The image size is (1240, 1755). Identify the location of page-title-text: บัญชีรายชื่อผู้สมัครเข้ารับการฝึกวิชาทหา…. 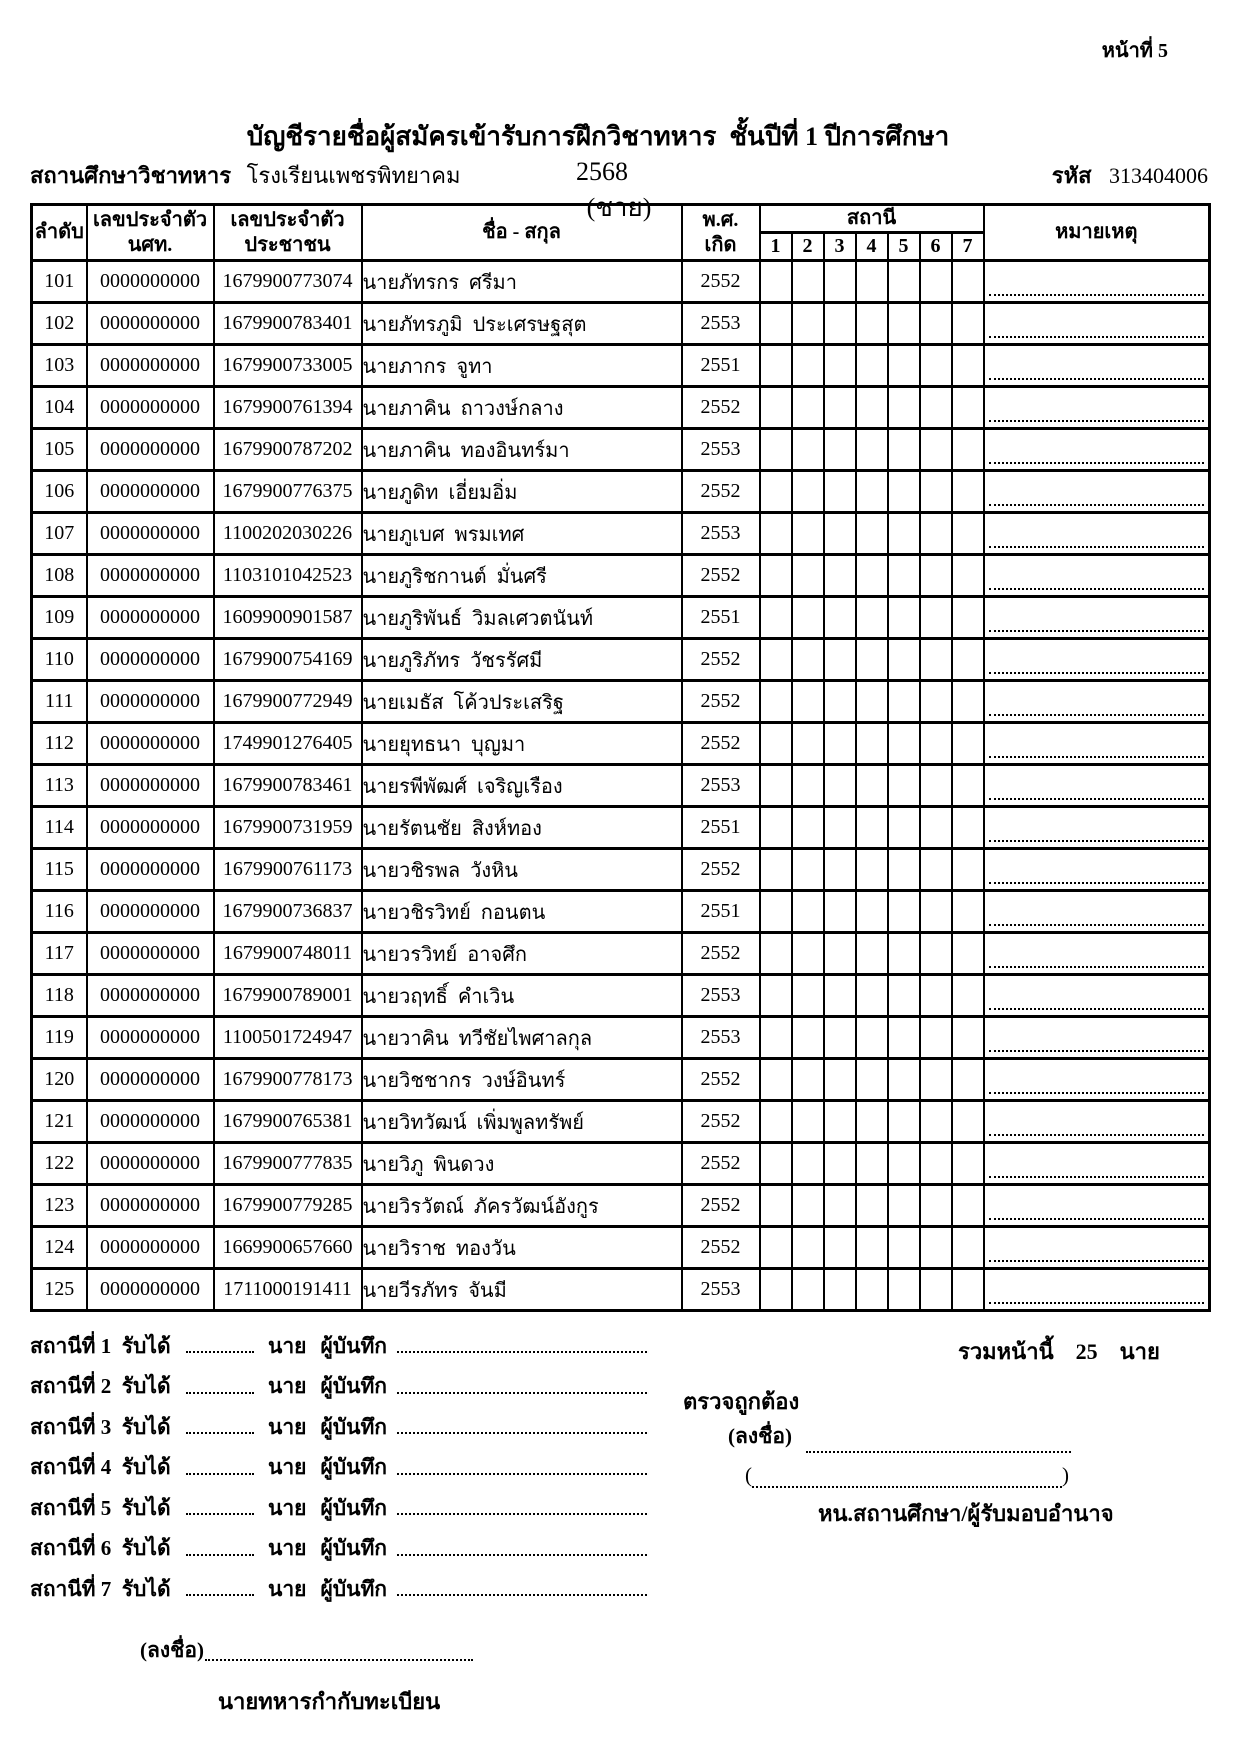
(598, 136).